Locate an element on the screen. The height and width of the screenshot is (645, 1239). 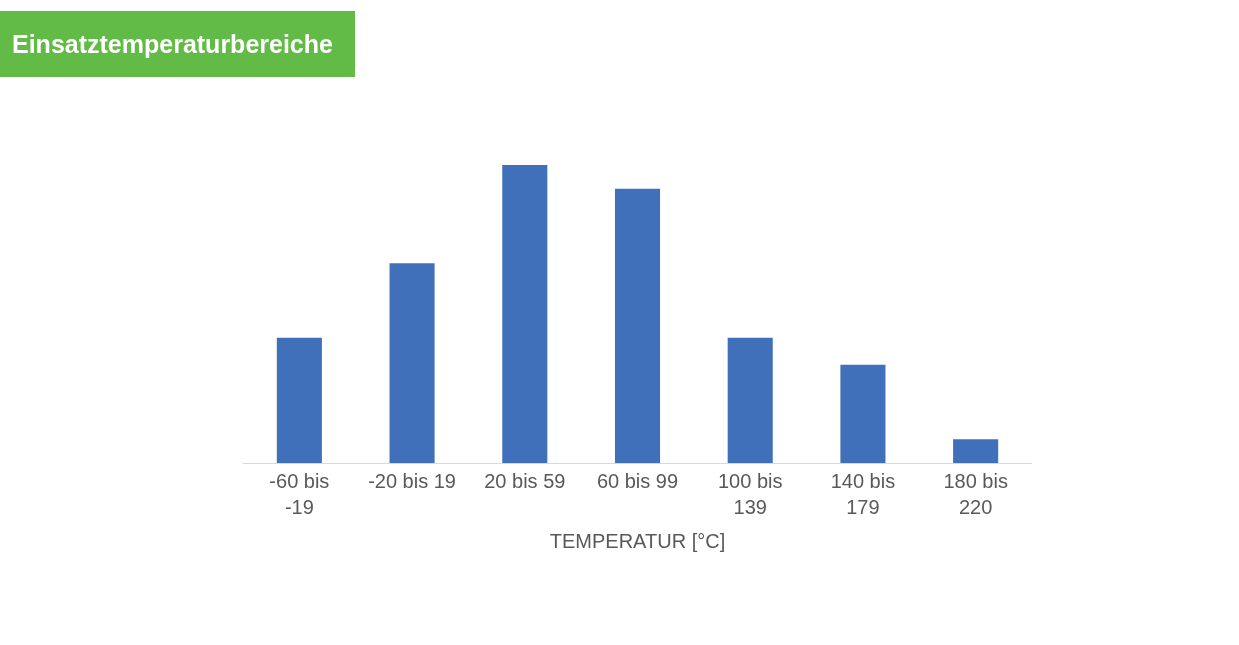
x-tick-label: -20 bis 19 is located at coordinates (412, 481).